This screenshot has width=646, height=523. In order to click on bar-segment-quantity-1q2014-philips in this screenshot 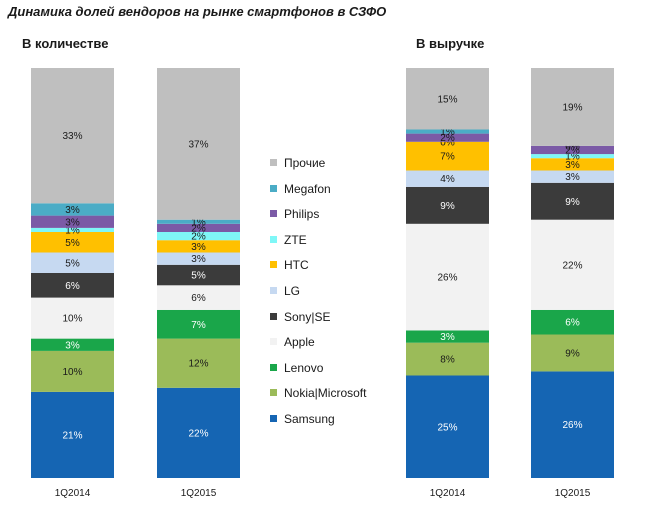, I will do `click(72, 221)`.